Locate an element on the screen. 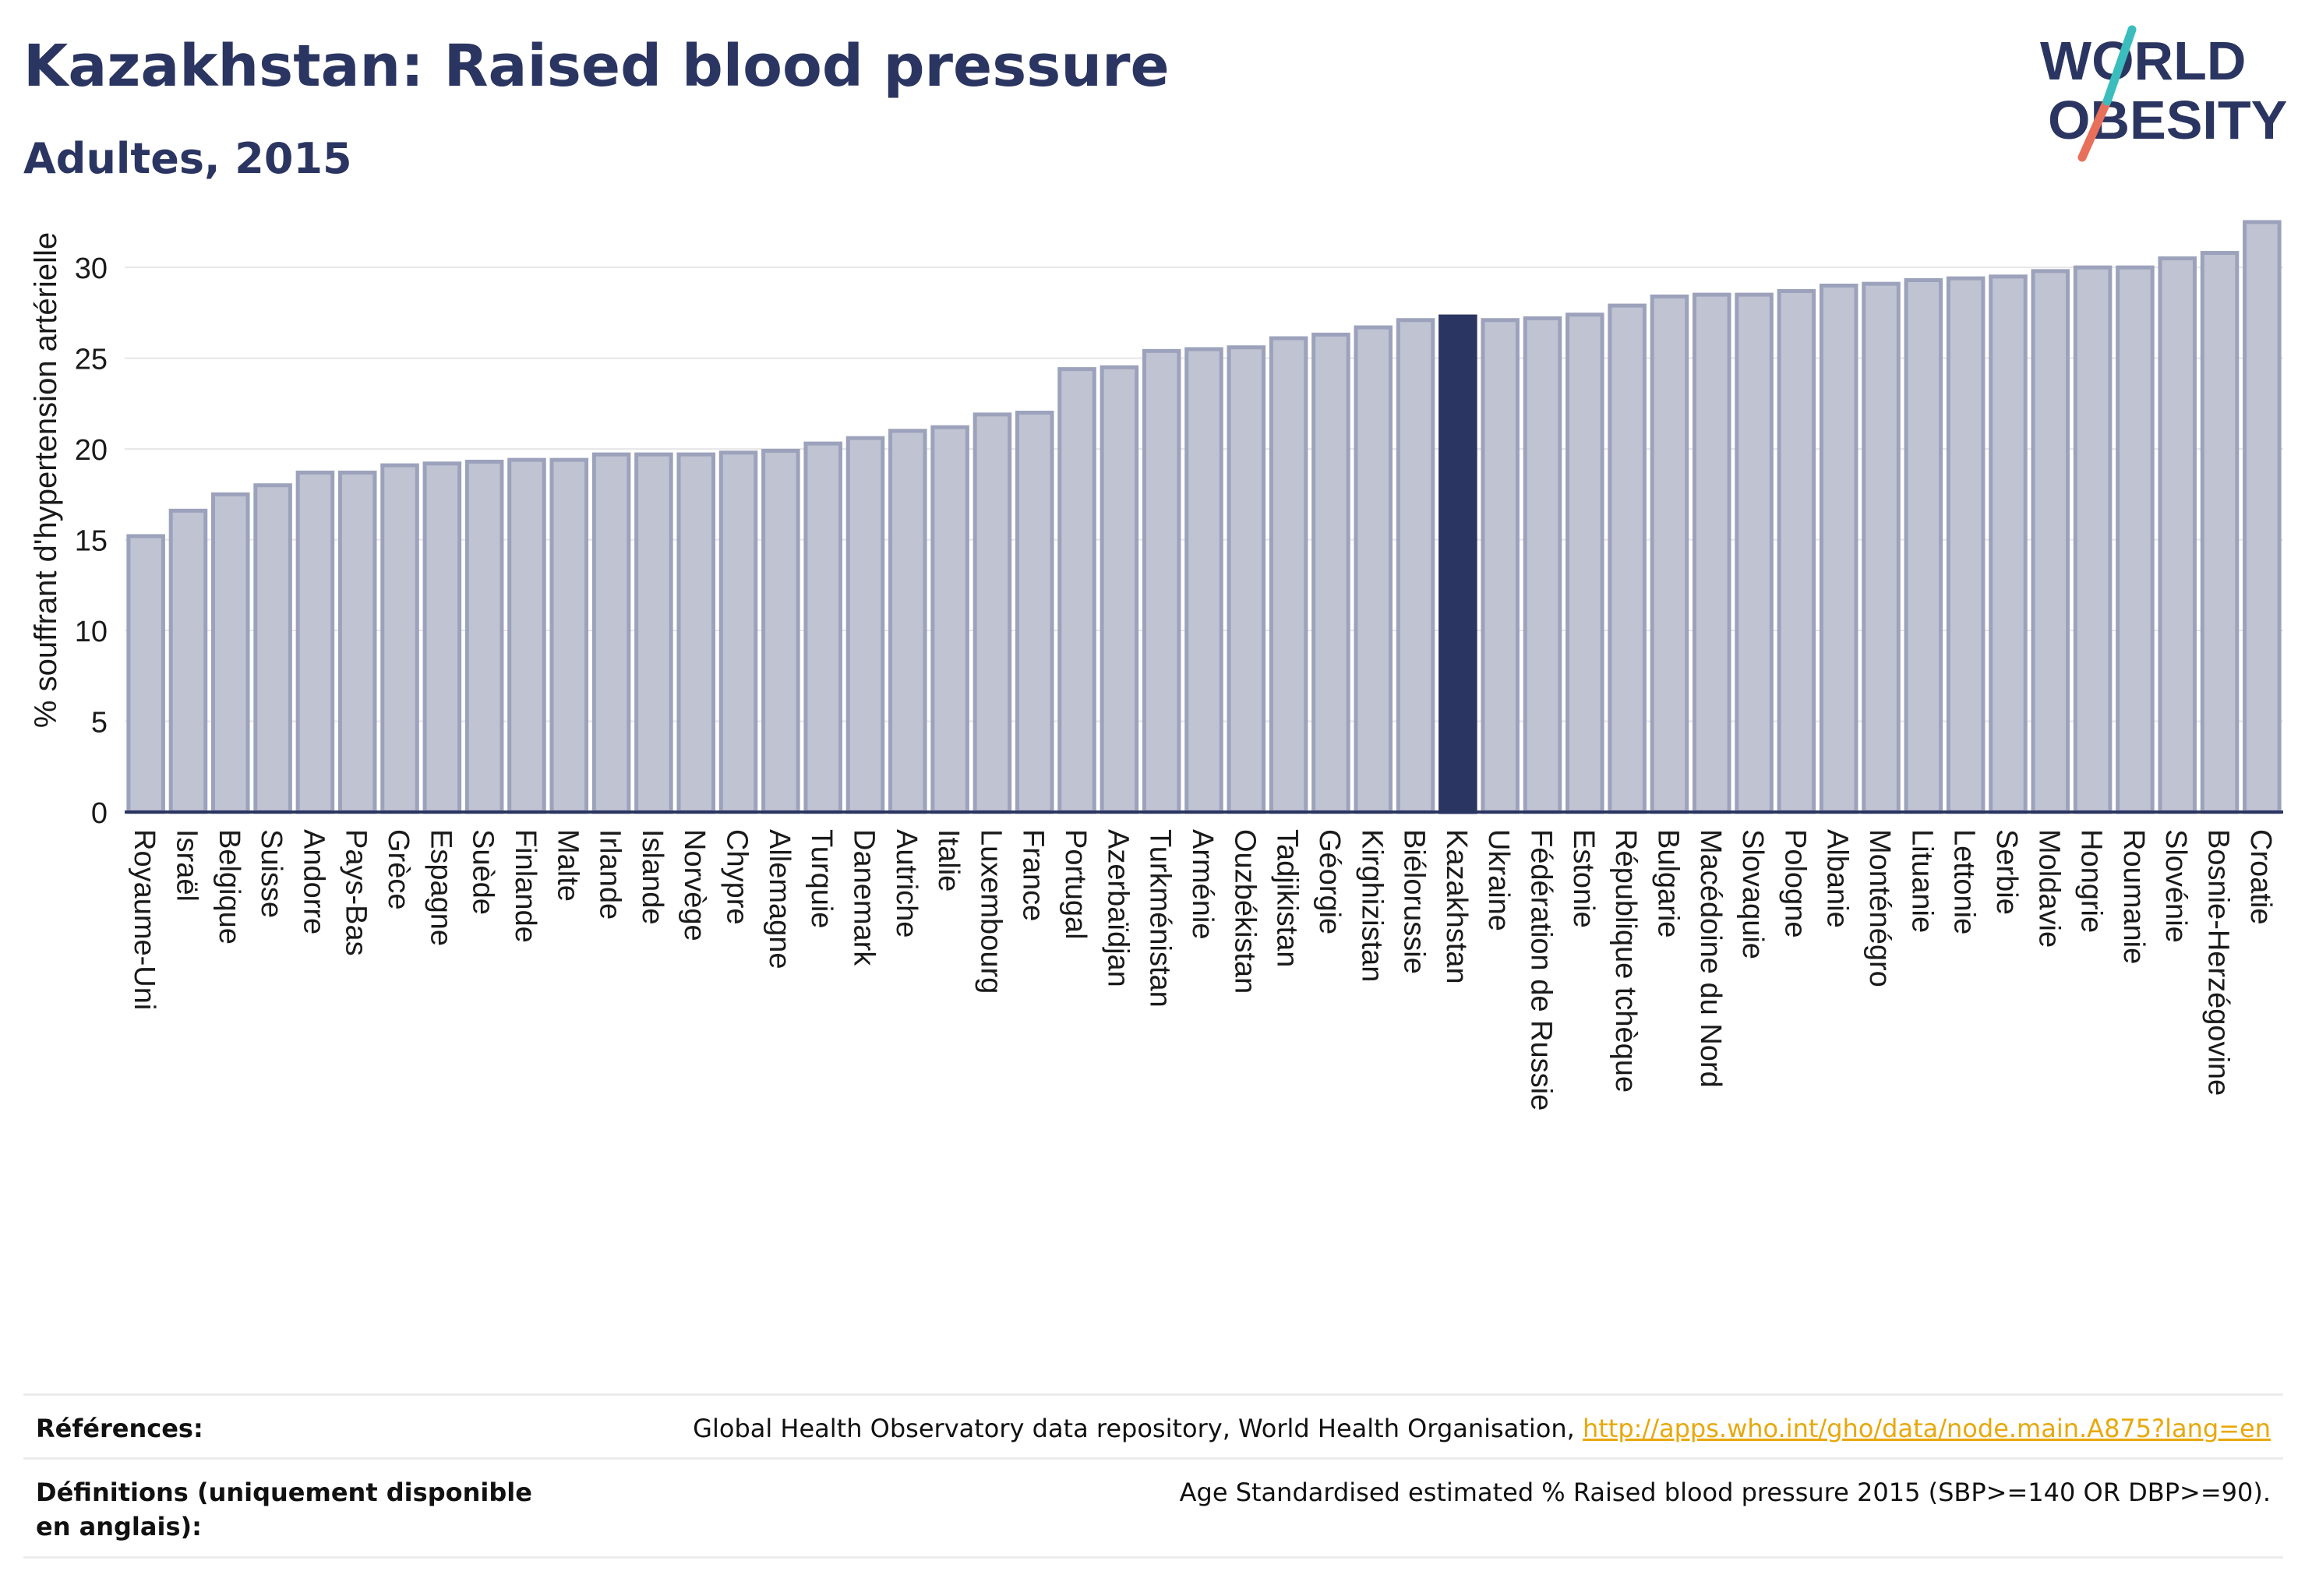 This screenshot has height=1596, width=2305. x-tick-label: République tchèque is located at coordinates (1625, 961).